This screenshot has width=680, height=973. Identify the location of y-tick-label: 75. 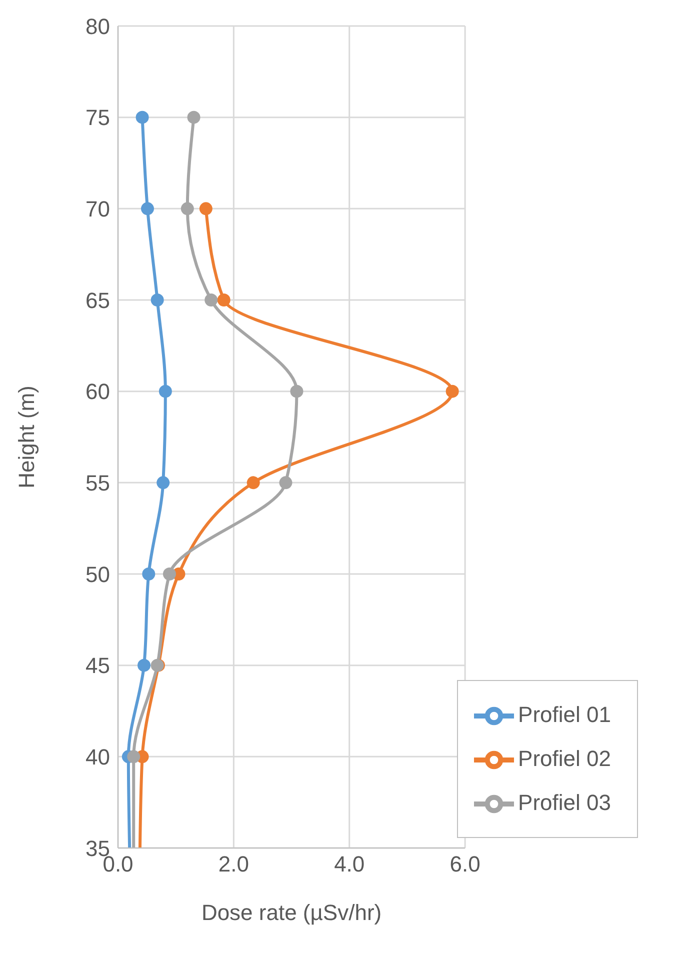
(98, 117).